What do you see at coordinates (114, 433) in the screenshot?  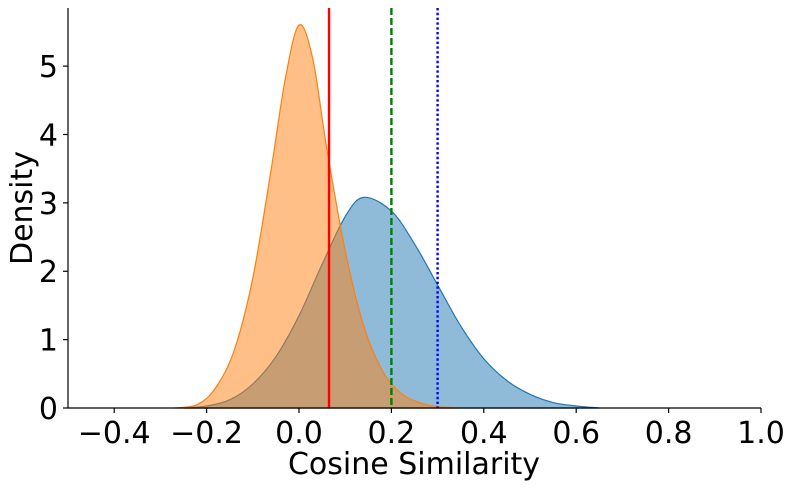 I see `x-tick-label: −0.4` at bounding box center [114, 433].